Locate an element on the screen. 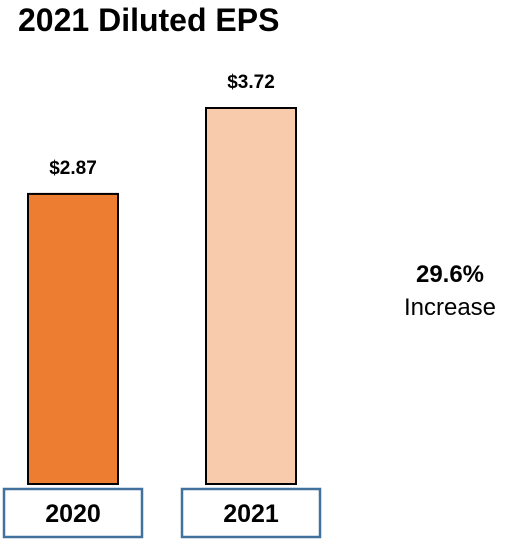 This screenshot has height=544, width=516. category-label-2020: 2020 is located at coordinates (73, 514).